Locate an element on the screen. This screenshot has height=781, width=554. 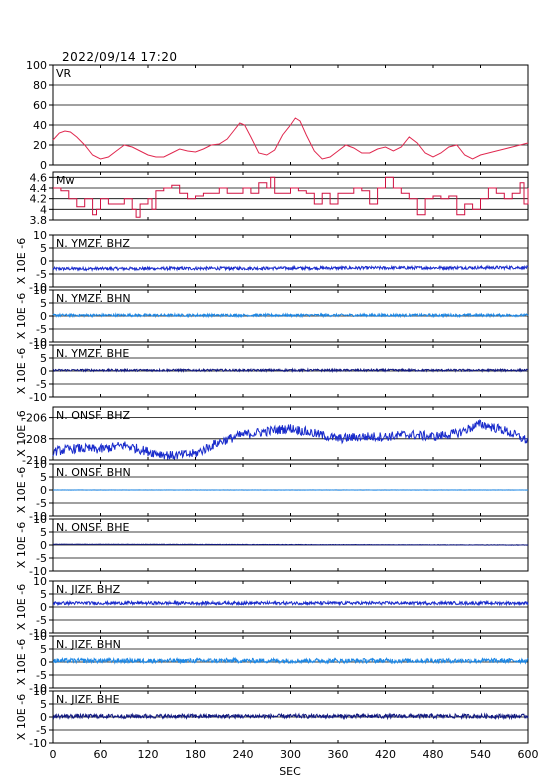
panel-label: N. JIZF. BHZ is located at coordinates (88, 589).